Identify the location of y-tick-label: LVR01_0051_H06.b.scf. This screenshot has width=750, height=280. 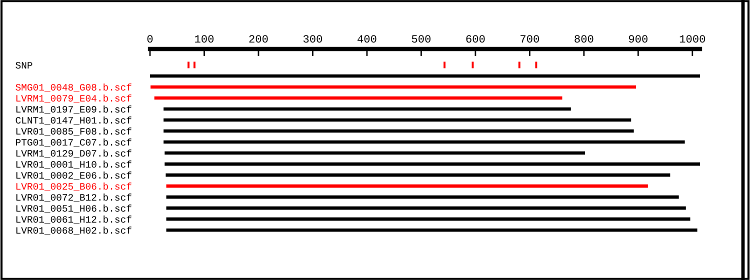
(74, 208).